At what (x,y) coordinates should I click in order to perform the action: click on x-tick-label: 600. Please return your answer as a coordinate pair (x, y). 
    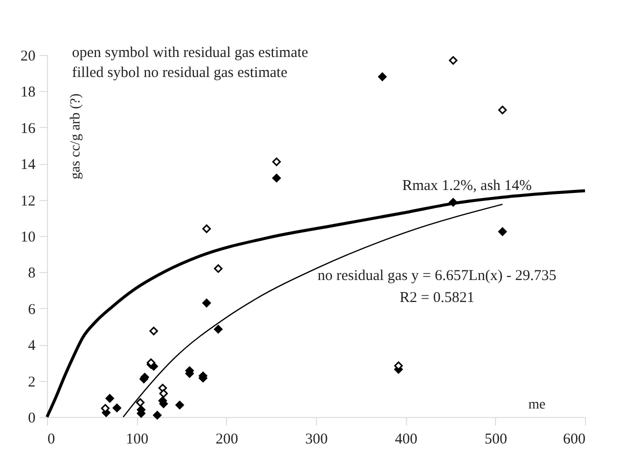
    Looking at the image, I should click on (574, 440).